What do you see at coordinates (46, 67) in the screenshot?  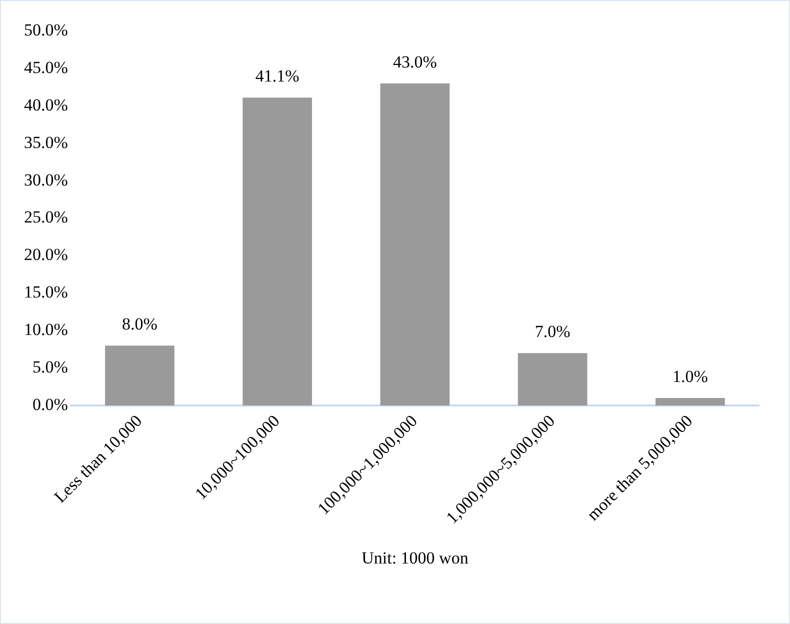 I see `y-tick-label: 45.0%` at bounding box center [46, 67].